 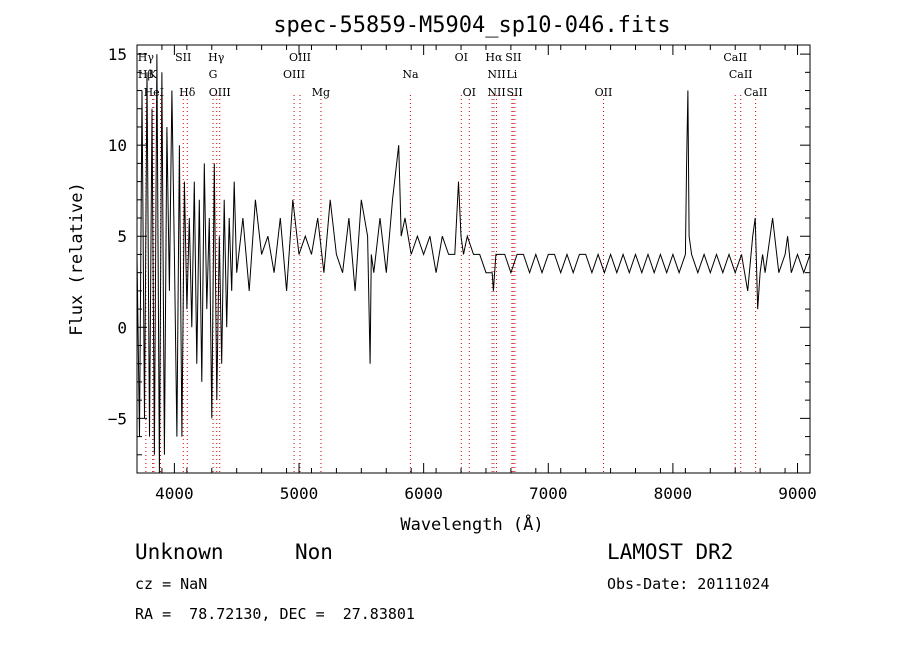 I want to click on x-tick-label: 4000, so click(x=174, y=493).